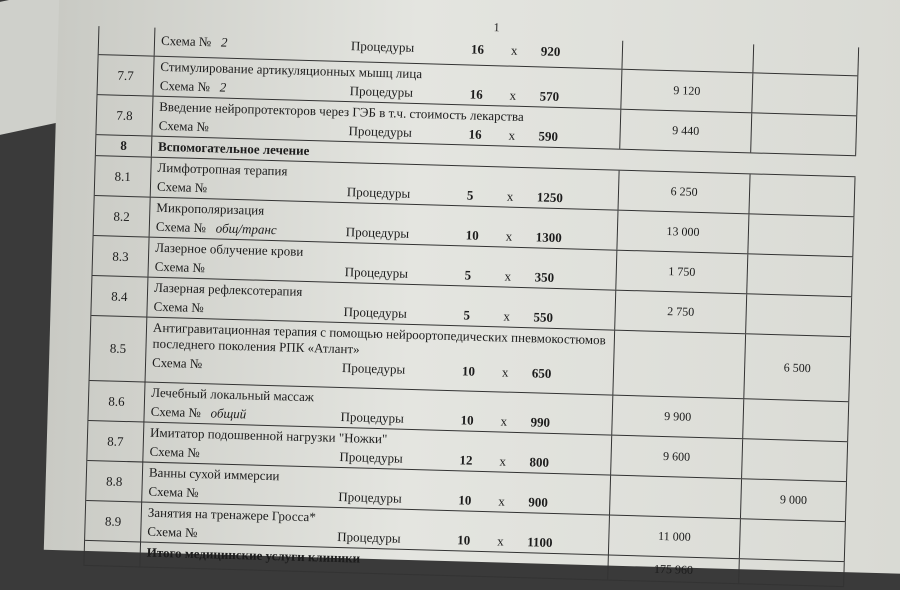 The width and height of the screenshot is (900, 590). Describe the element at coordinates (496, 27) in the screenshot. I see `page-number: 1` at that location.